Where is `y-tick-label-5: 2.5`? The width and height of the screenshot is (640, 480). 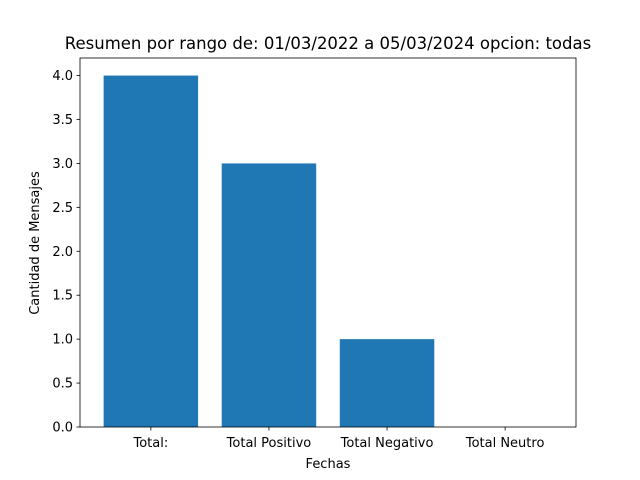 y-tick-label-5: 2.5 is located at coordinates (62, 208).